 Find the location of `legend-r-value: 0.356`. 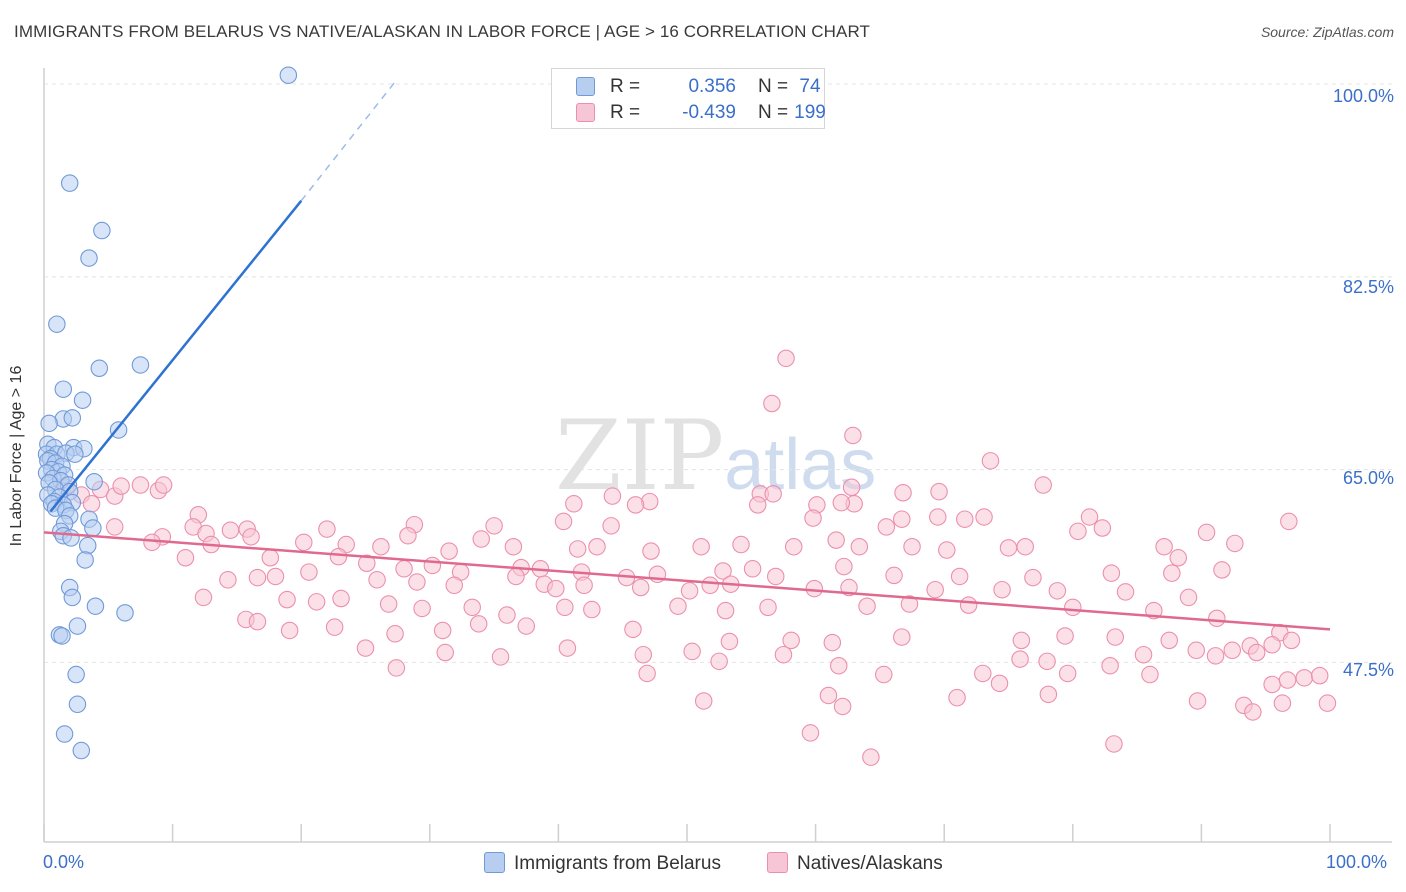

legend-r-value: 0.356 is located at coordinates (712, 86).